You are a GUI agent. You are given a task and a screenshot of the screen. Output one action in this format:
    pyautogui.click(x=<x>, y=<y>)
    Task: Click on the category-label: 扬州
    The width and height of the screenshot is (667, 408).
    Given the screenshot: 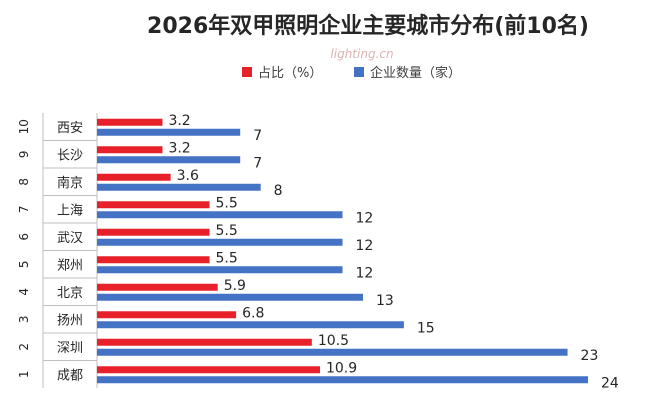 What is the action you would take?
    pyautogui.click(x=70, y=320)
    